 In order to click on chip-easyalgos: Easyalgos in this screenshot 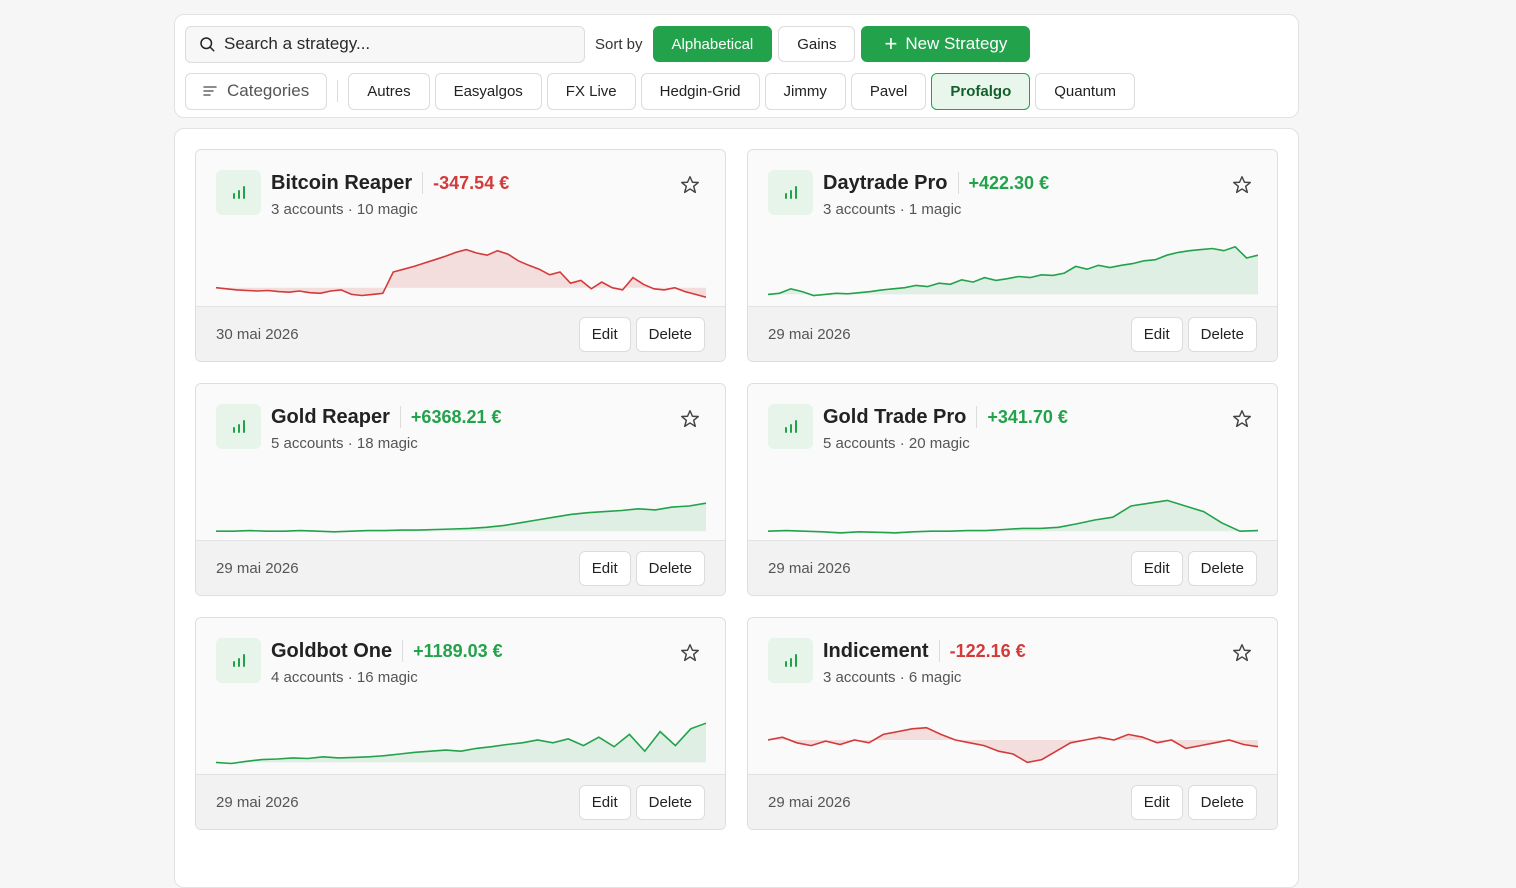, I will do `click(488, 91)`.